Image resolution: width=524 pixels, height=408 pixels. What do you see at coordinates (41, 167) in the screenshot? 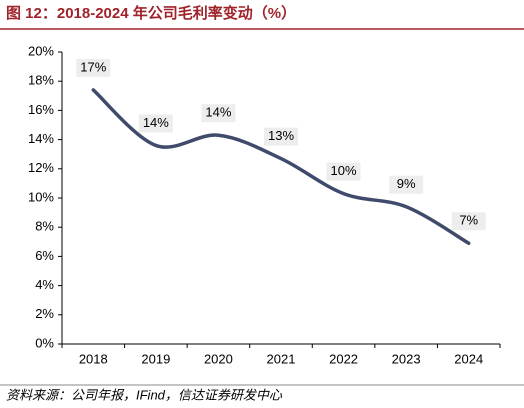
I see `y-tick-label: 12%` at bounding box center [41, 167].